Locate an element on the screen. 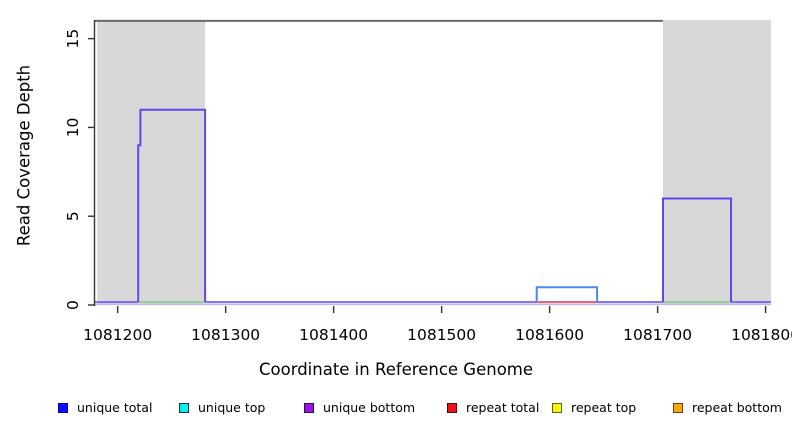 This screenshot has height=432, width=792. legend-label: unique total is located at coordinates (115, 407).